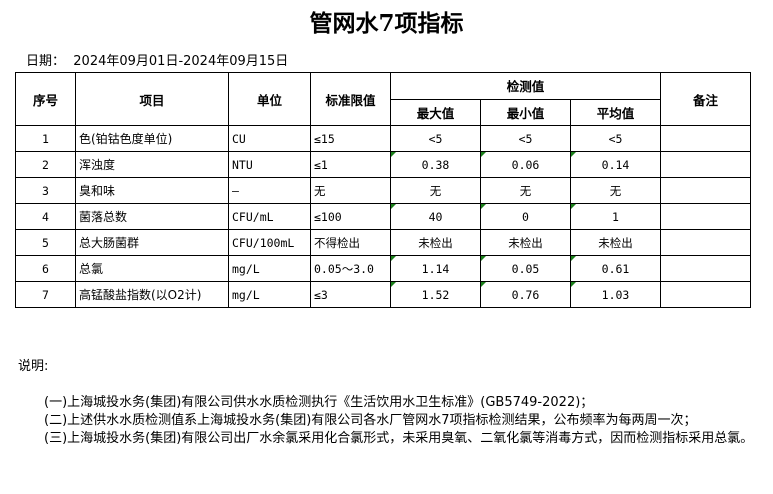  Describe the element at coordinates (350, 268) in the screenshot. I see `cell-limit: 0.05～3.0` at that location.